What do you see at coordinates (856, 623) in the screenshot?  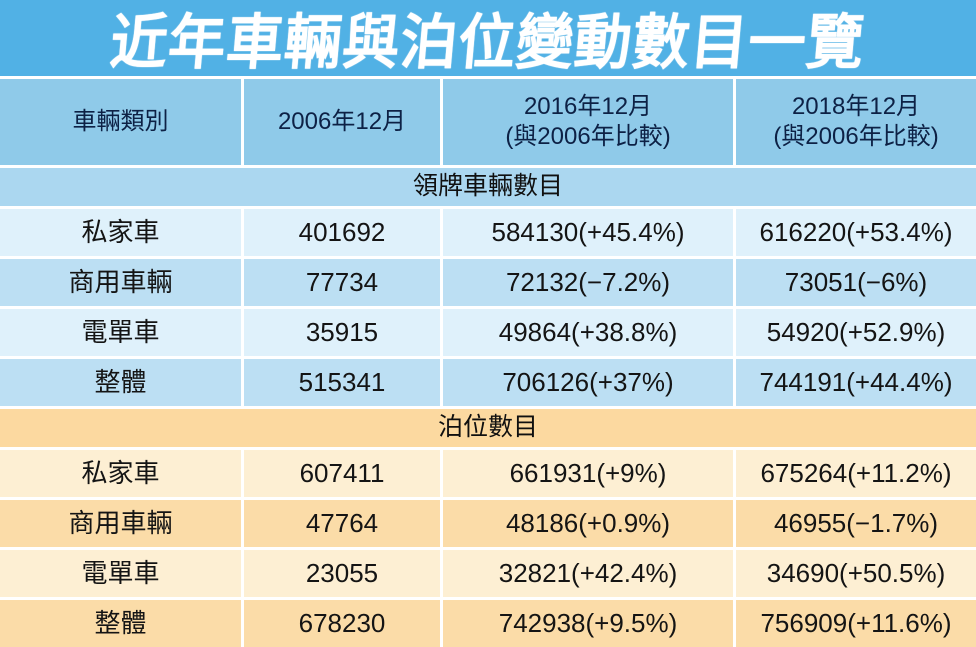 I see `table-cell: 756909(+11.6%)` at bounding box center [856, 623].